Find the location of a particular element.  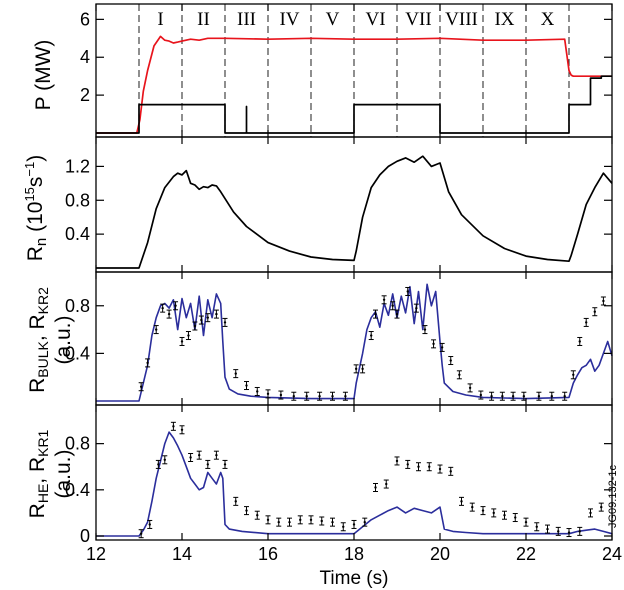

x-axis-label: Time (s) is located at coordinates (354, 578).